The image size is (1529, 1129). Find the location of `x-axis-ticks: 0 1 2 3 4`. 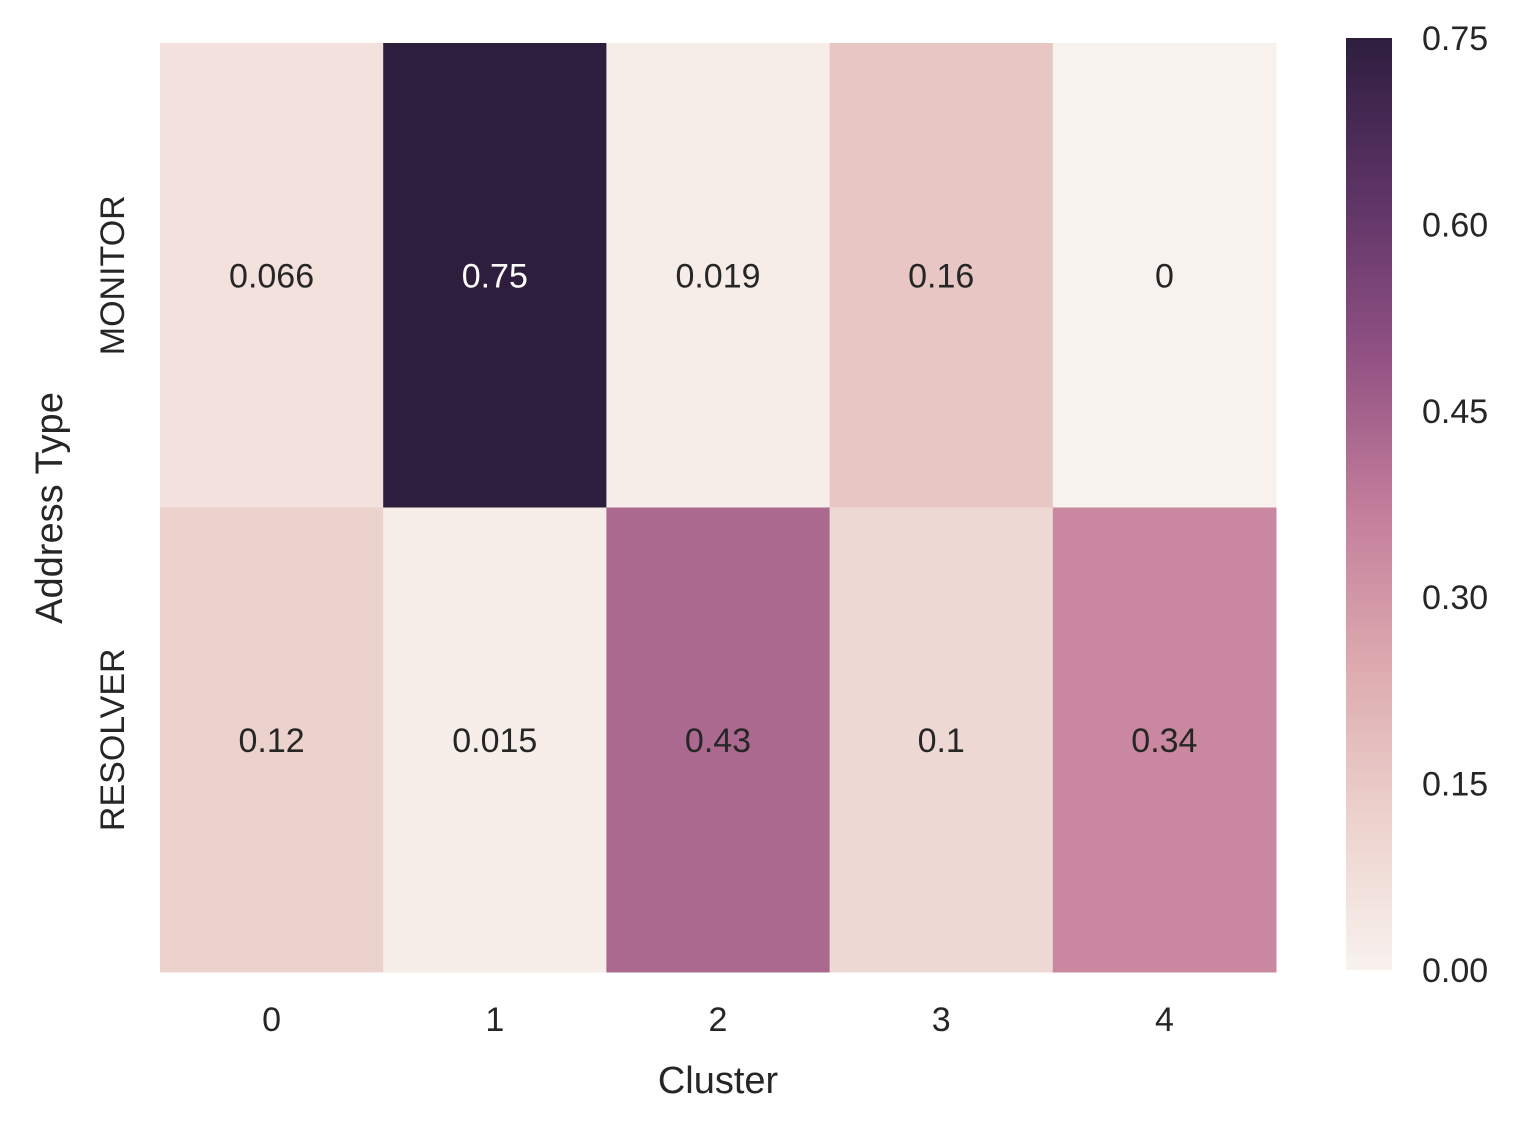

x-axis-ticks: 0 1 2 3 4 is located at coordinates (718, 1020).